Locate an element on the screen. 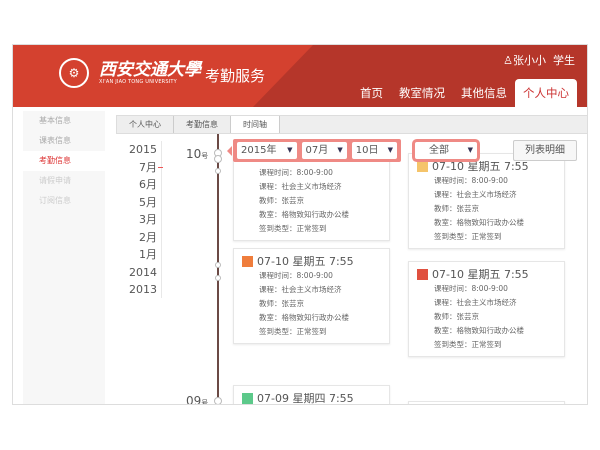 Image resolution: width=600 pixels, height=450 pixels. day-label: 09号 is located at coordinates (197, 399).